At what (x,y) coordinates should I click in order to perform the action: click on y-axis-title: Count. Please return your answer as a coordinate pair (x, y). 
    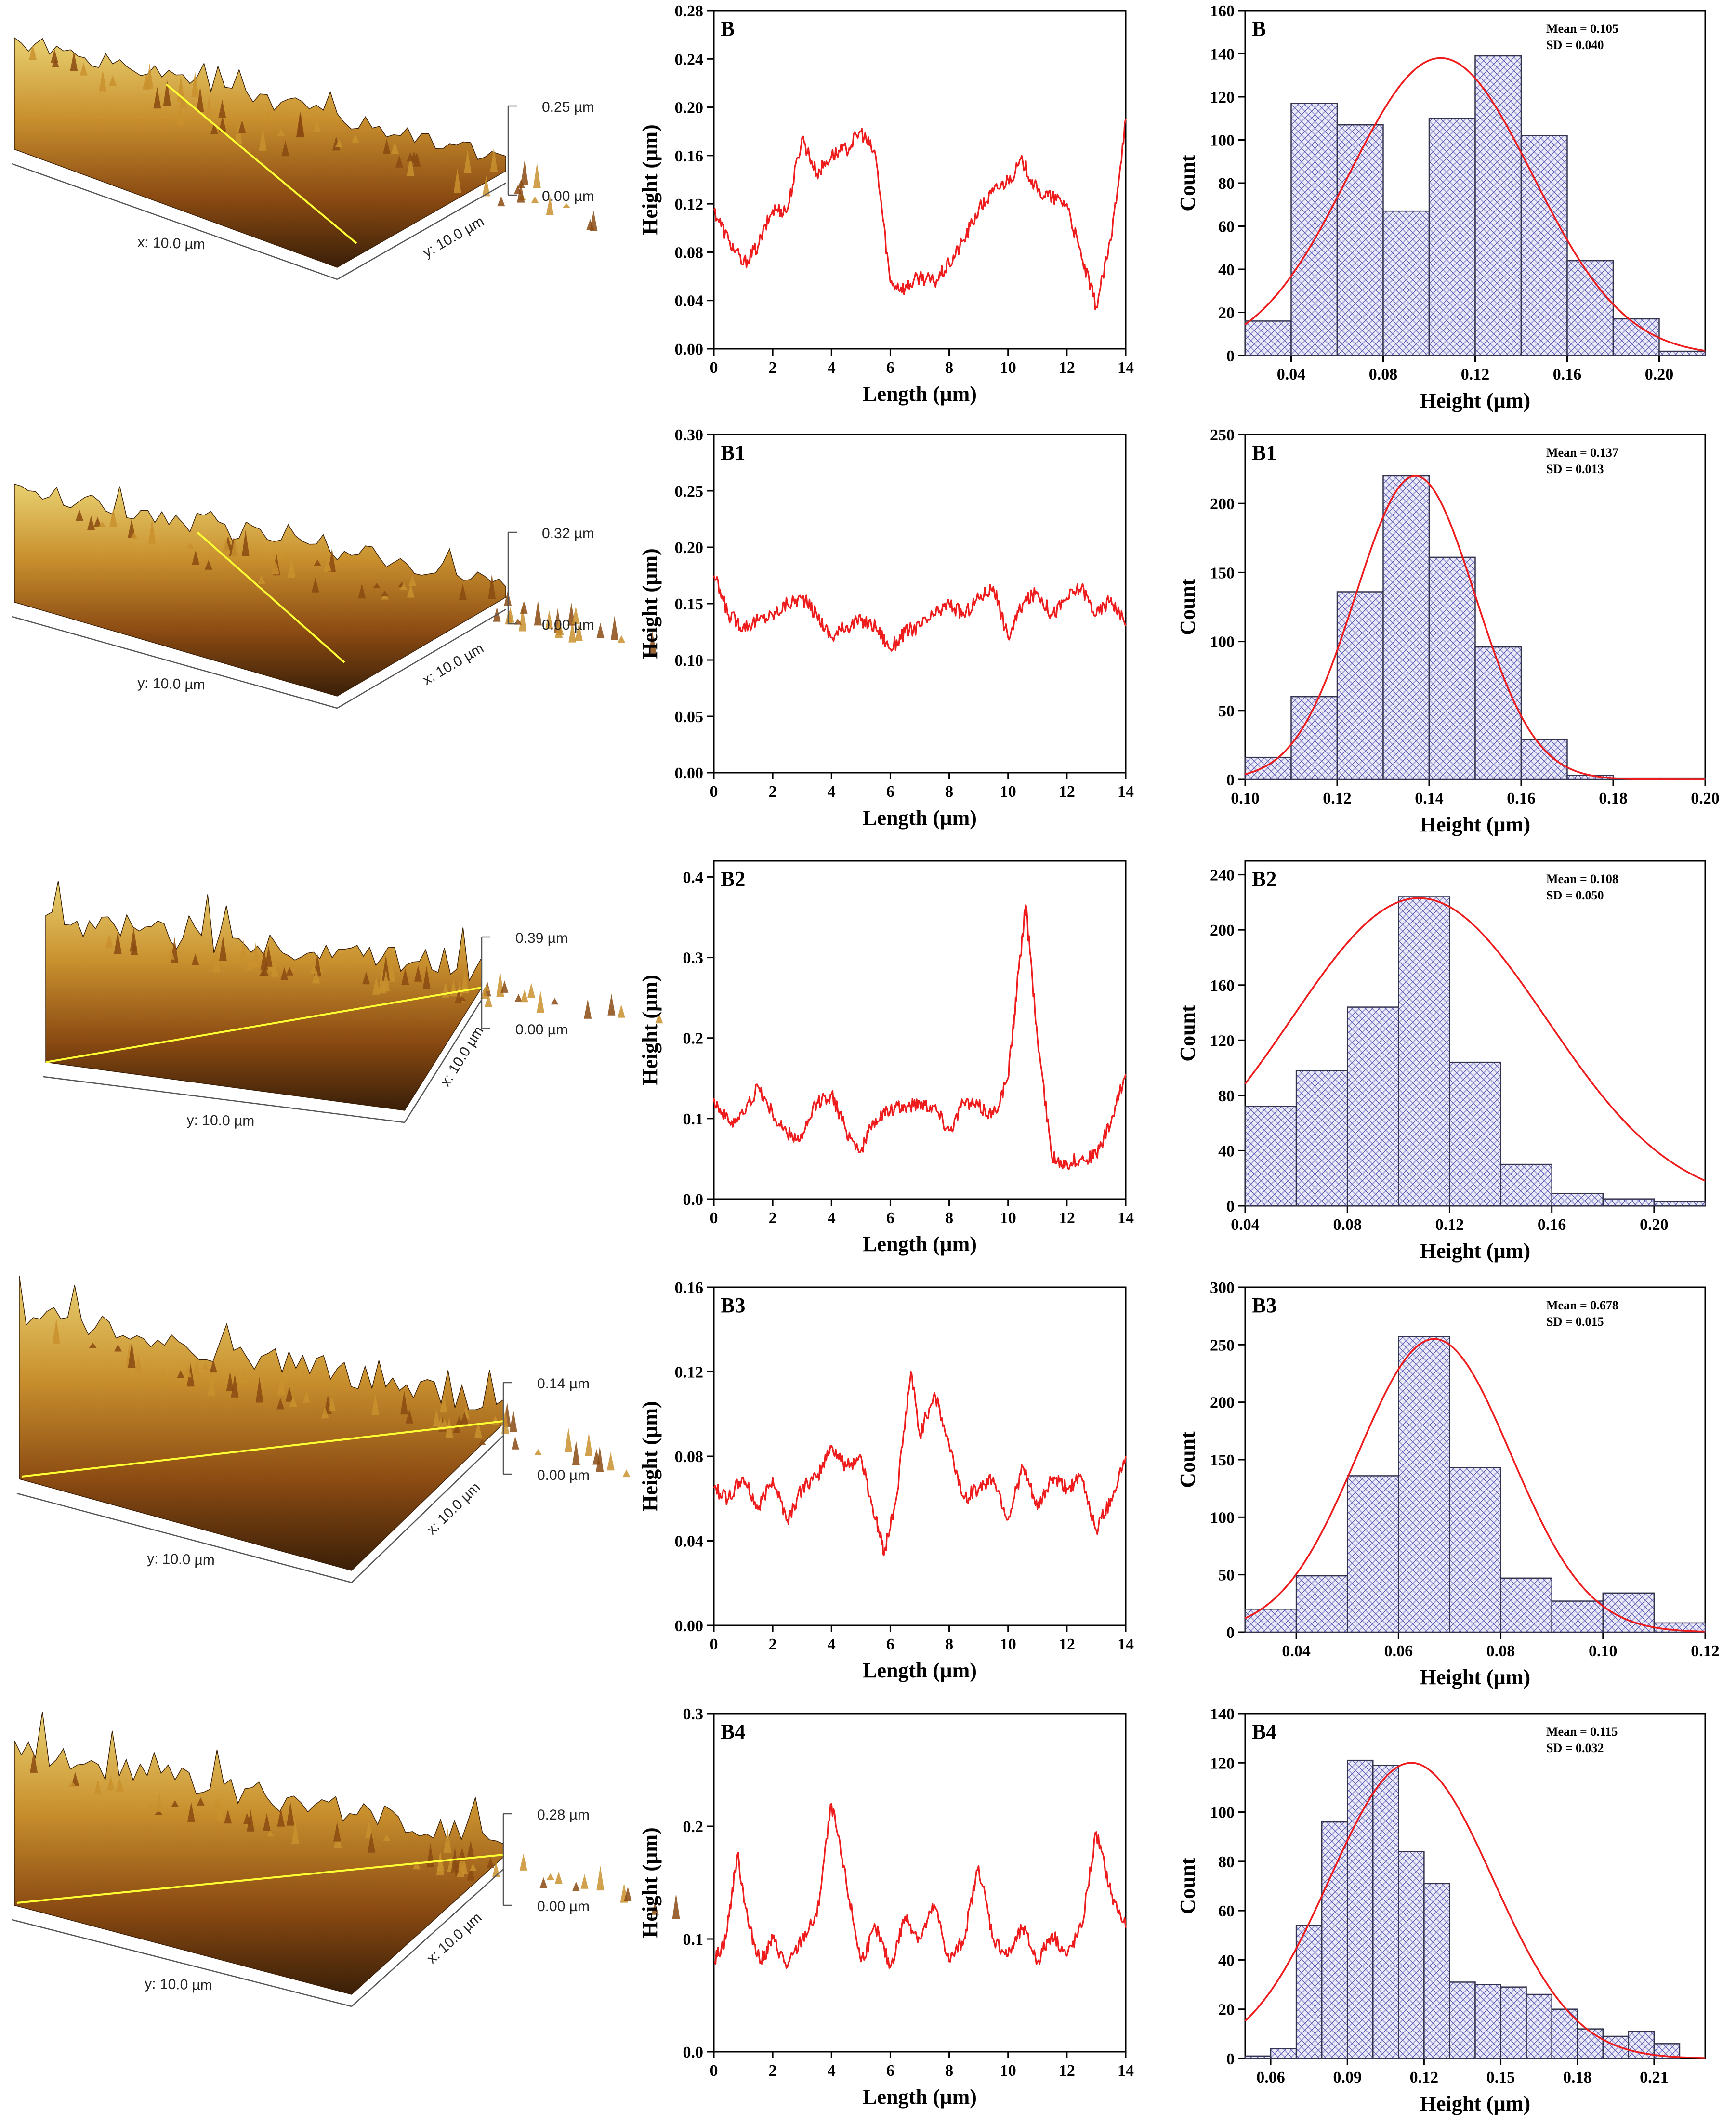
    Looking at the image, I should click on (1187, 1886).